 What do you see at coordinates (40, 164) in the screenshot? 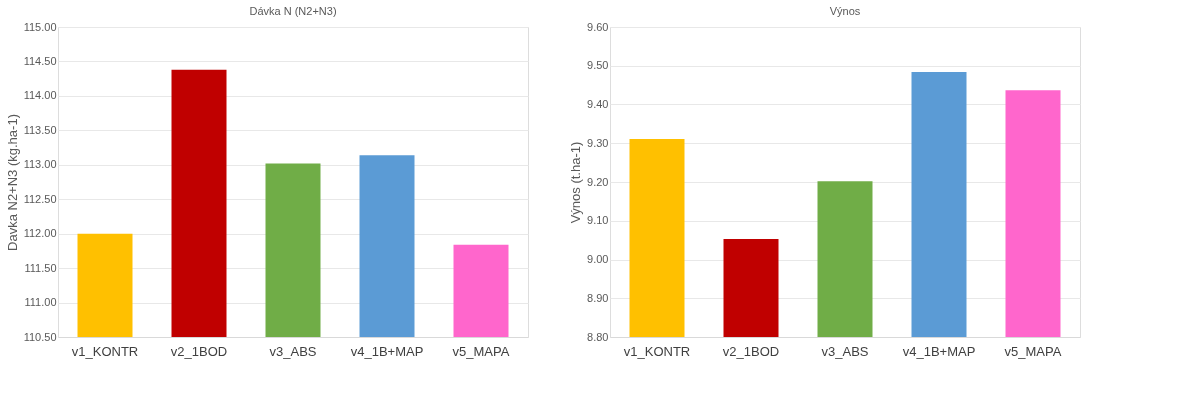
I see `y-tick-label: 113.00` at bounding box center [40, 164].